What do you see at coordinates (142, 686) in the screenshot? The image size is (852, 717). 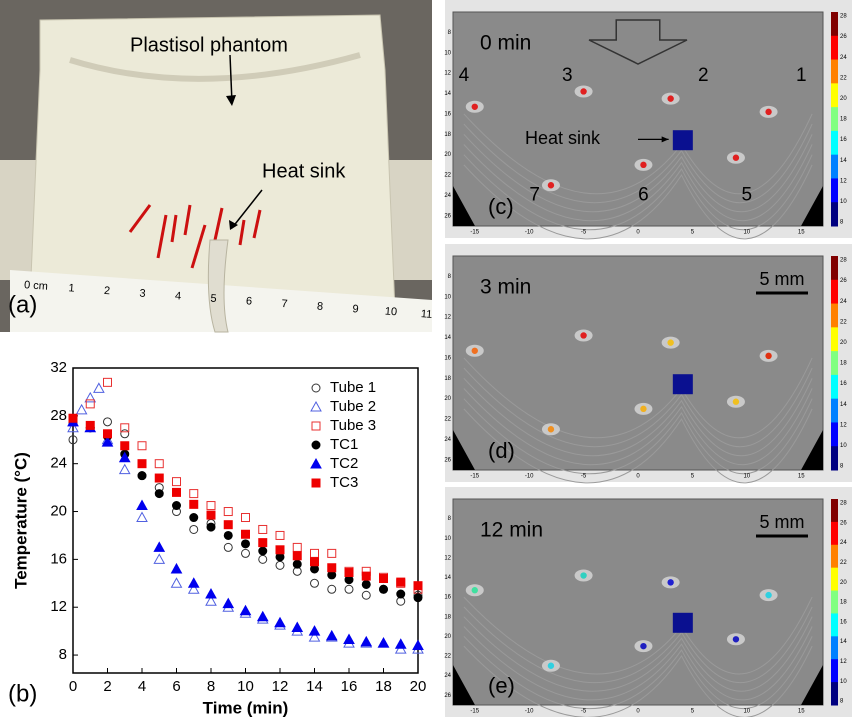 I see `x-tick-label: 4` at bounding box center [142, 686].